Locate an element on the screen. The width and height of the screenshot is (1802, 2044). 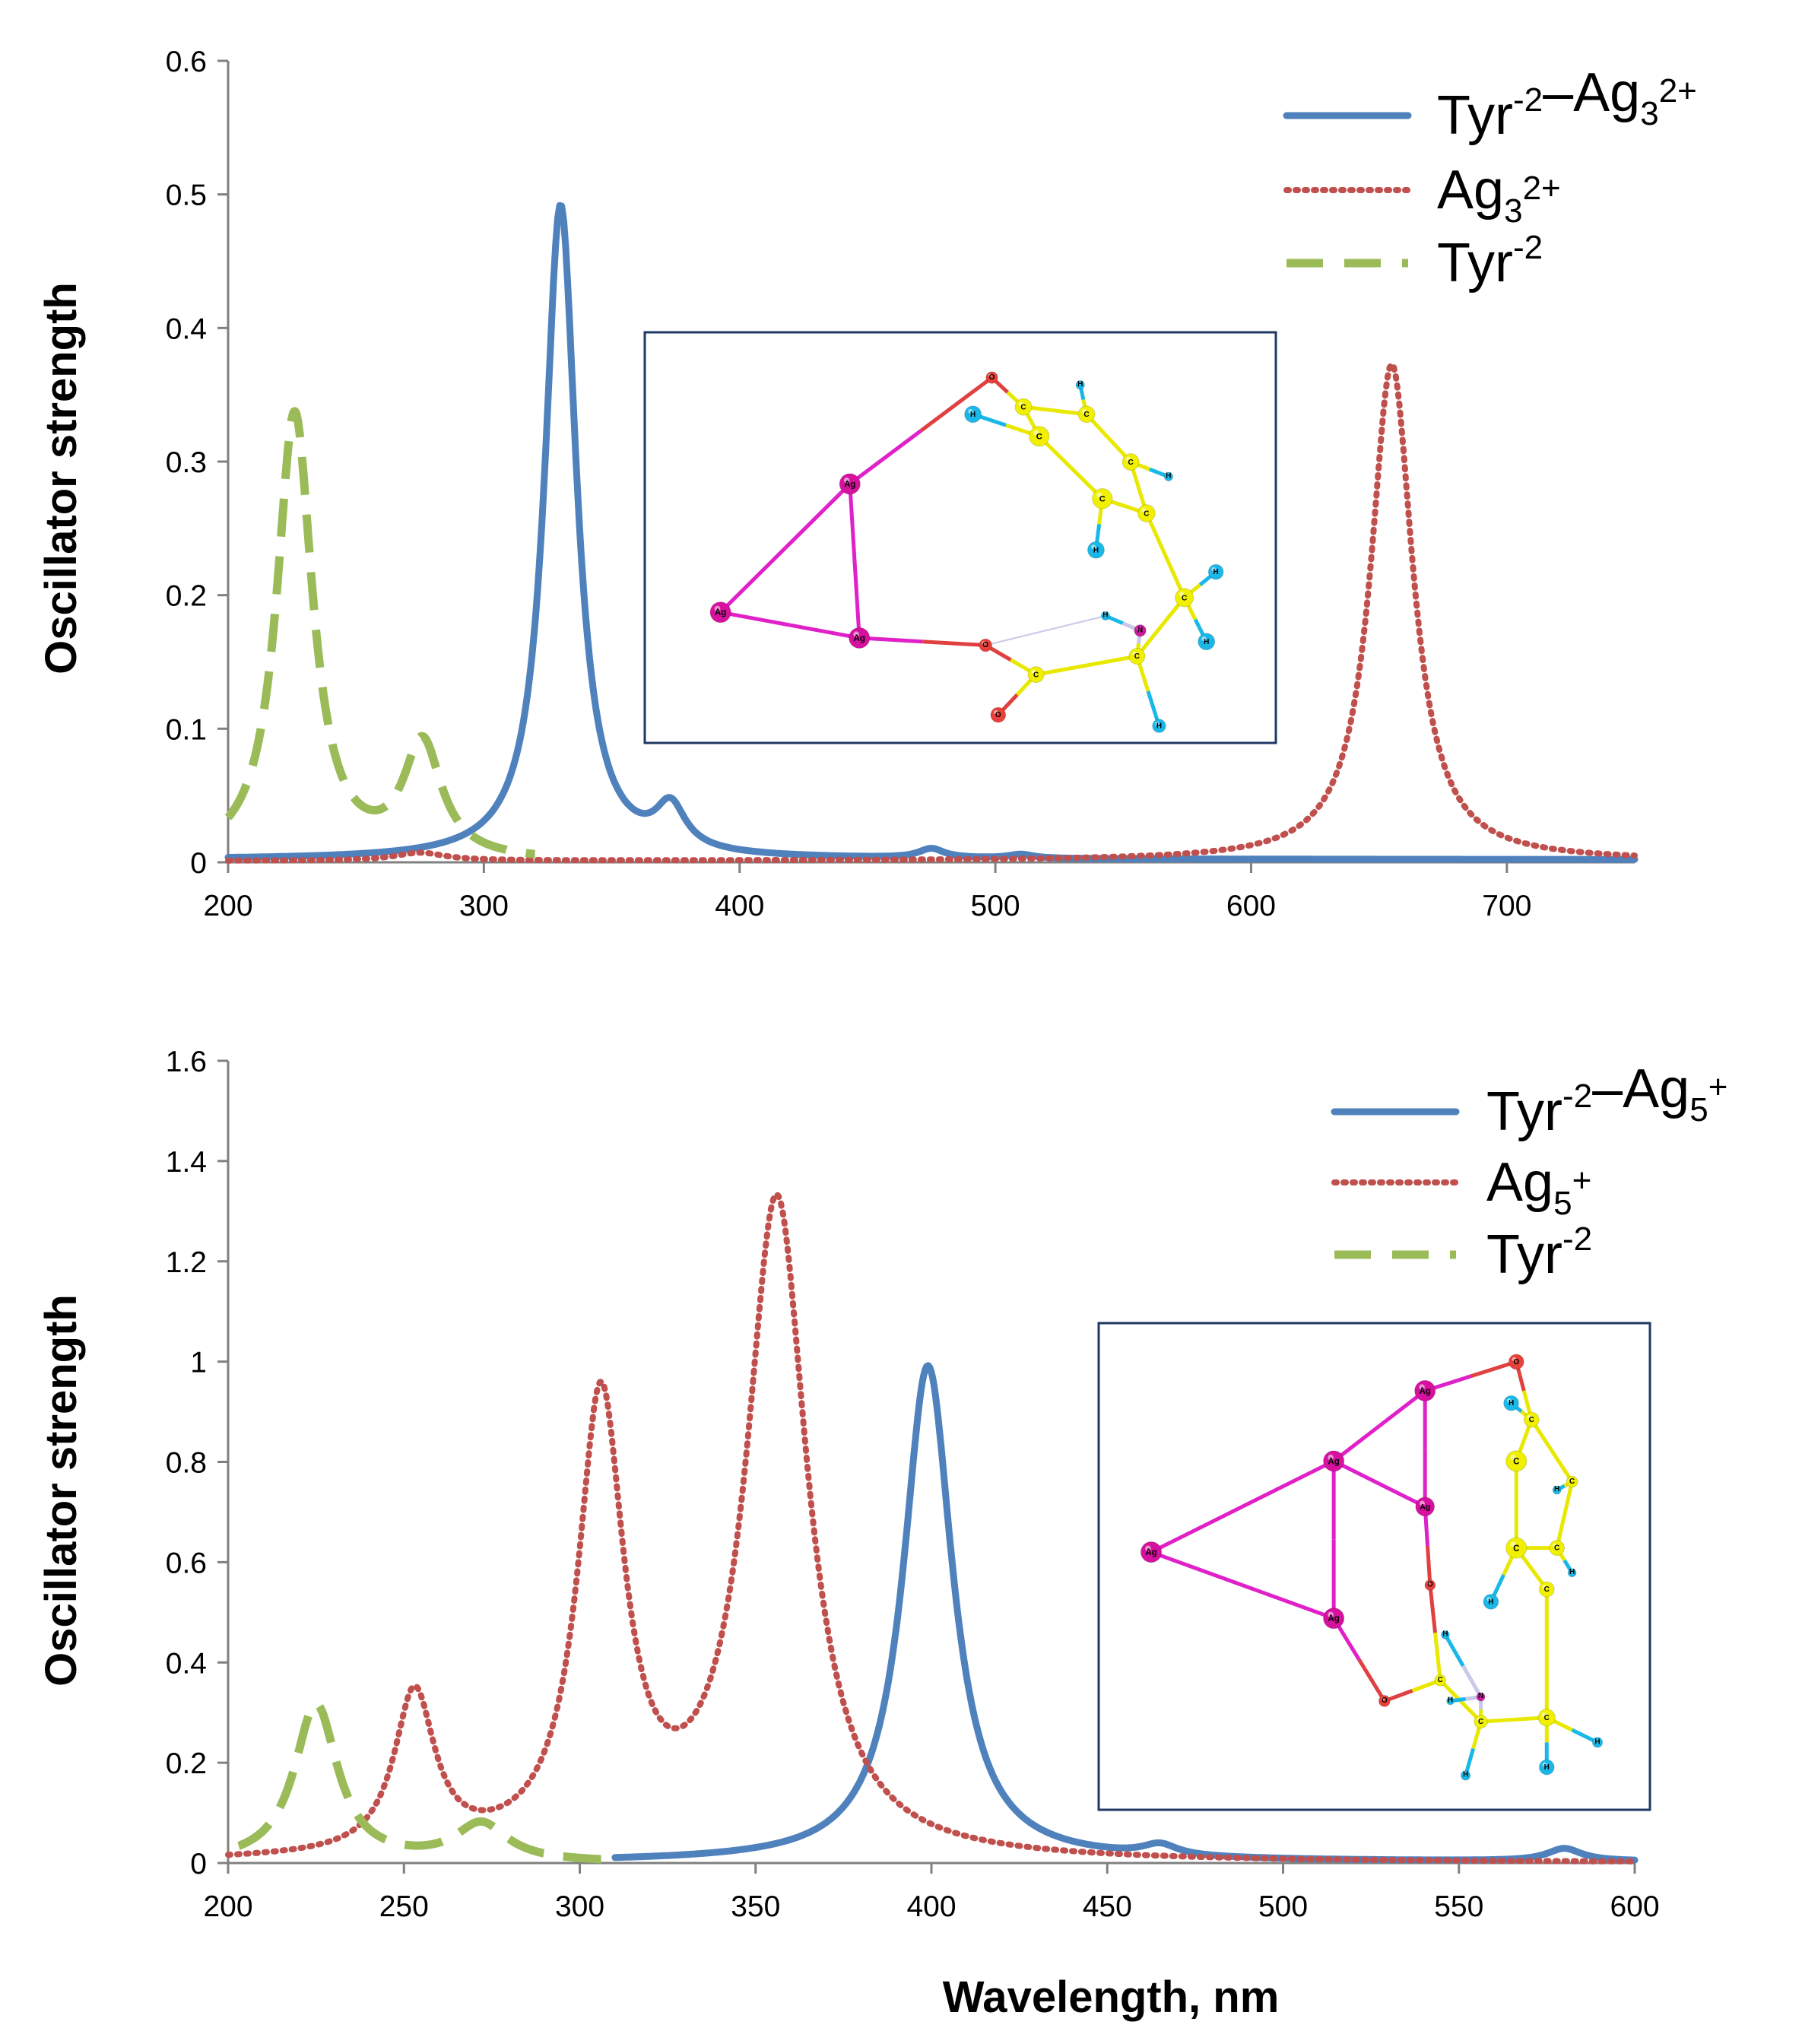
x-tick-label: 550 is located at coordinates (1459, 1906).